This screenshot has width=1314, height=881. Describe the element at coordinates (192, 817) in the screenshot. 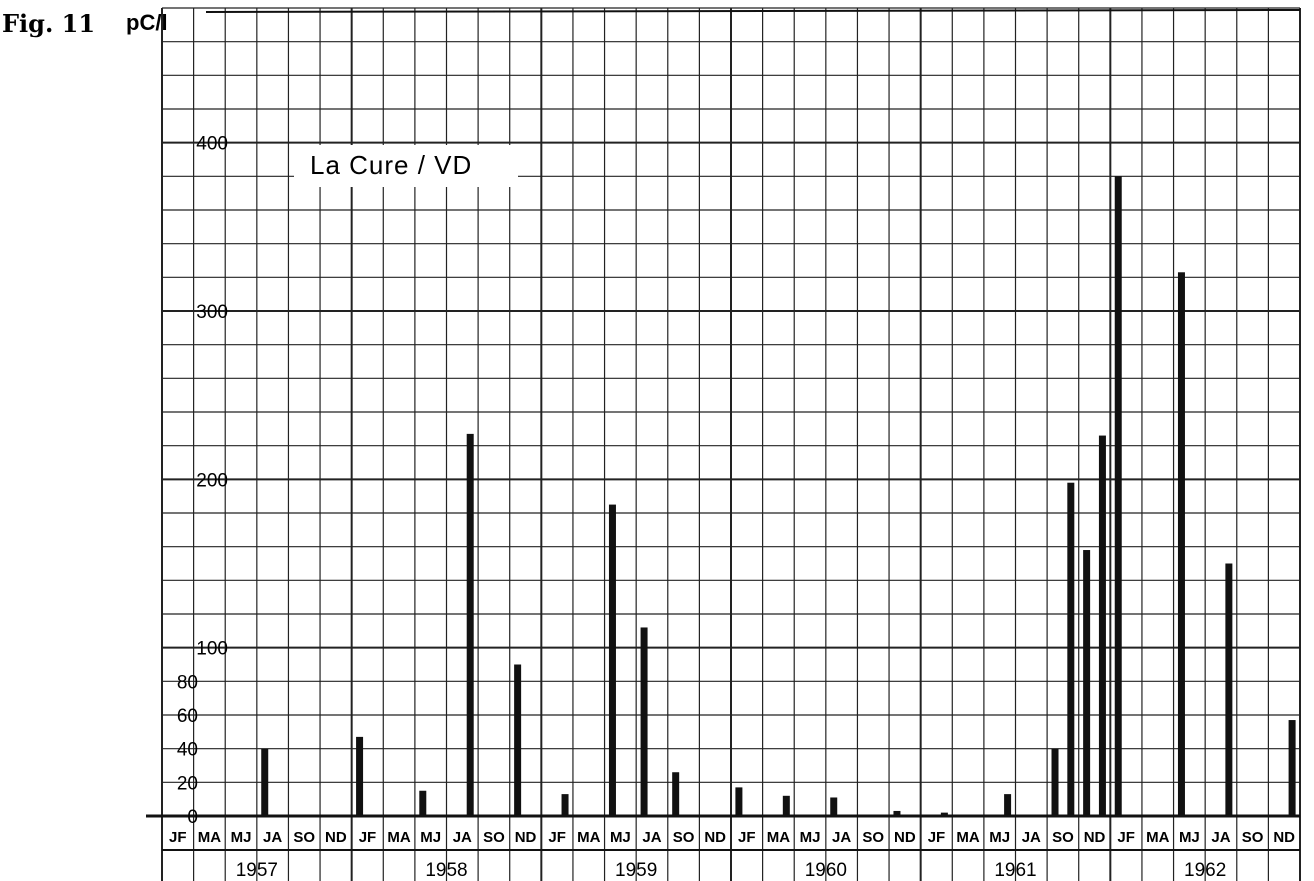

I see `y-tick-label: 0` at that location.